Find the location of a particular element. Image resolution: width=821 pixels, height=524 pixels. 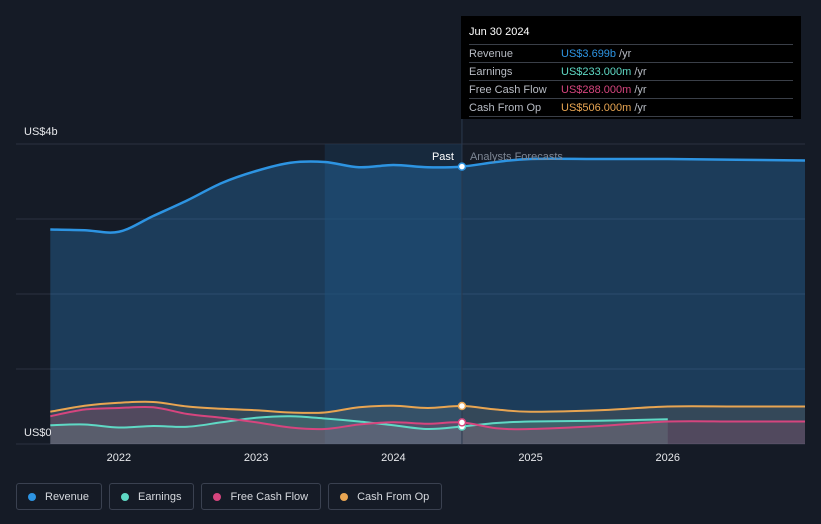

free-cash-flow-area is located at coordinates (428, 425).